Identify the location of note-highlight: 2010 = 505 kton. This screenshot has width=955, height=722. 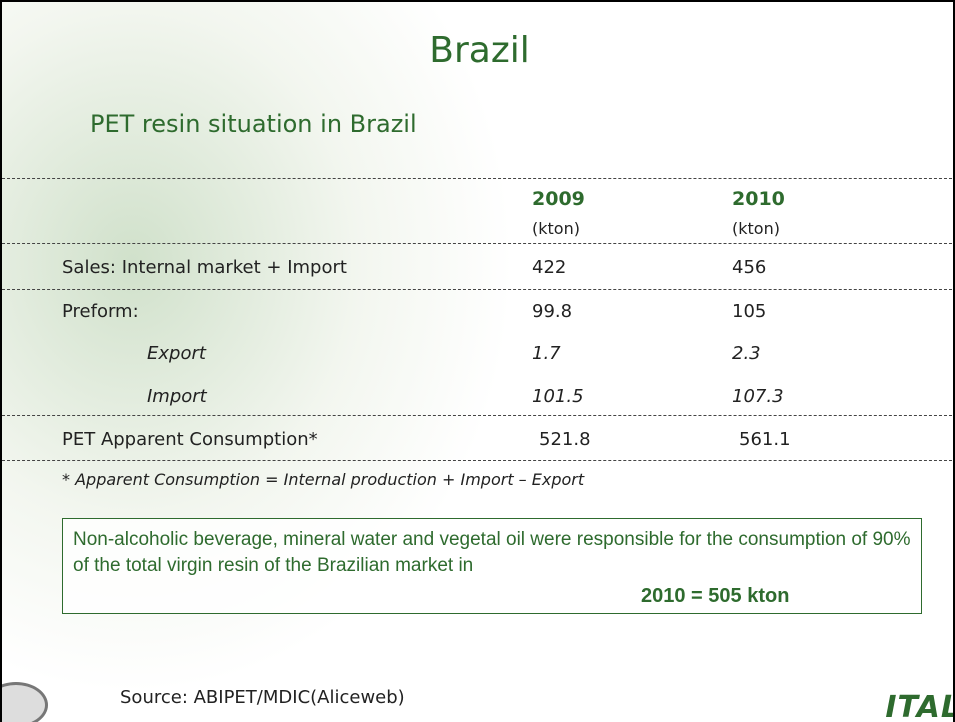
(715, 596).